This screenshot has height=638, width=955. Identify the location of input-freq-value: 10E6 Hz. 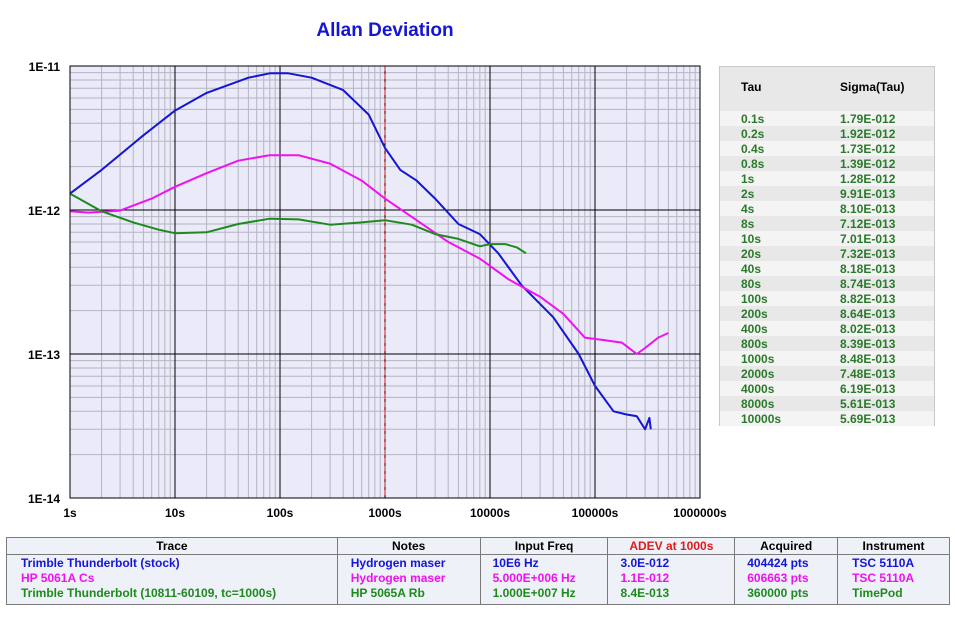
(515, 563).